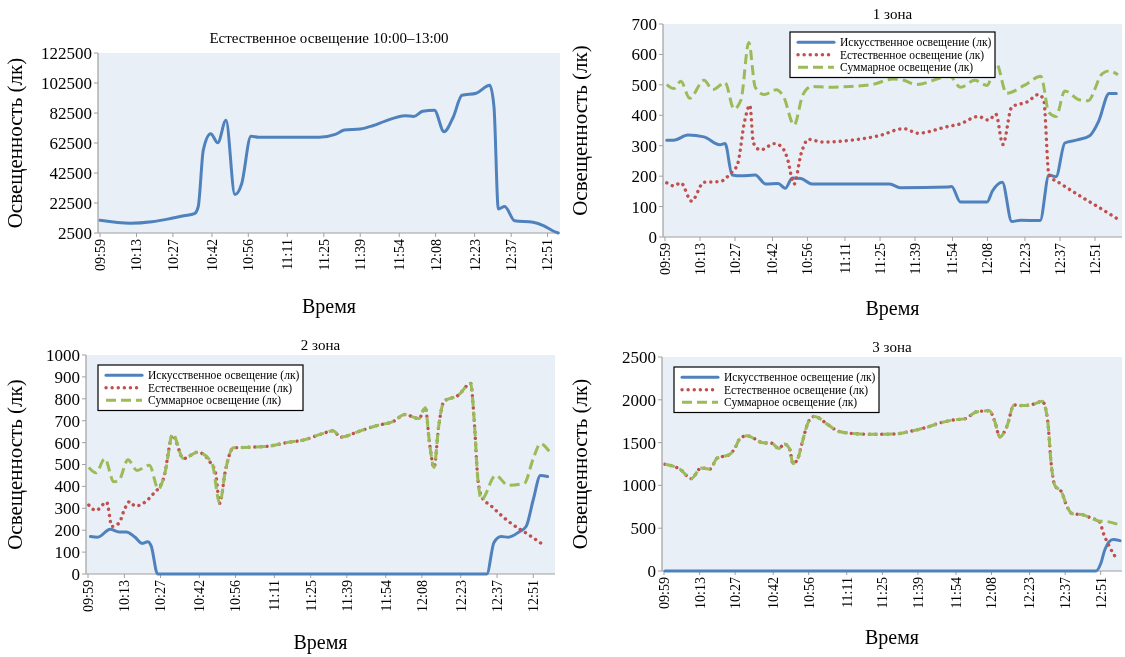  Describe the element at coordinates (639, 486) in the screenshot. I see `y-tick-label: 1000` at that location.